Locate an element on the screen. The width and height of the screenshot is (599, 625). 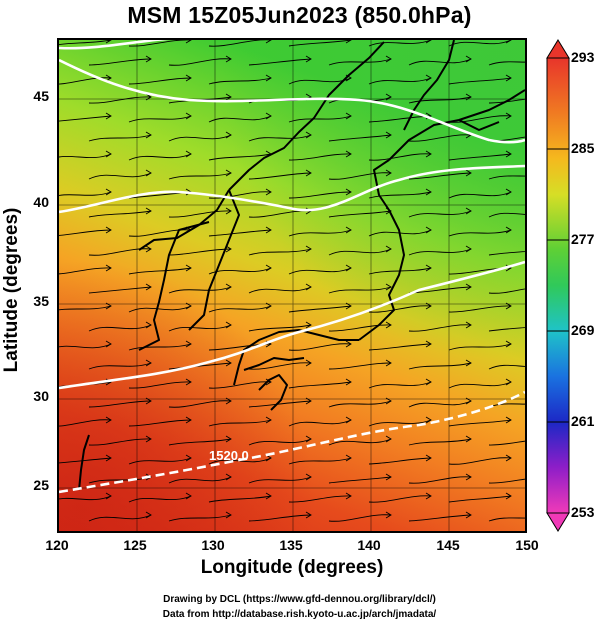
y-tick-label: 40 is located at coordinates (41, 202).